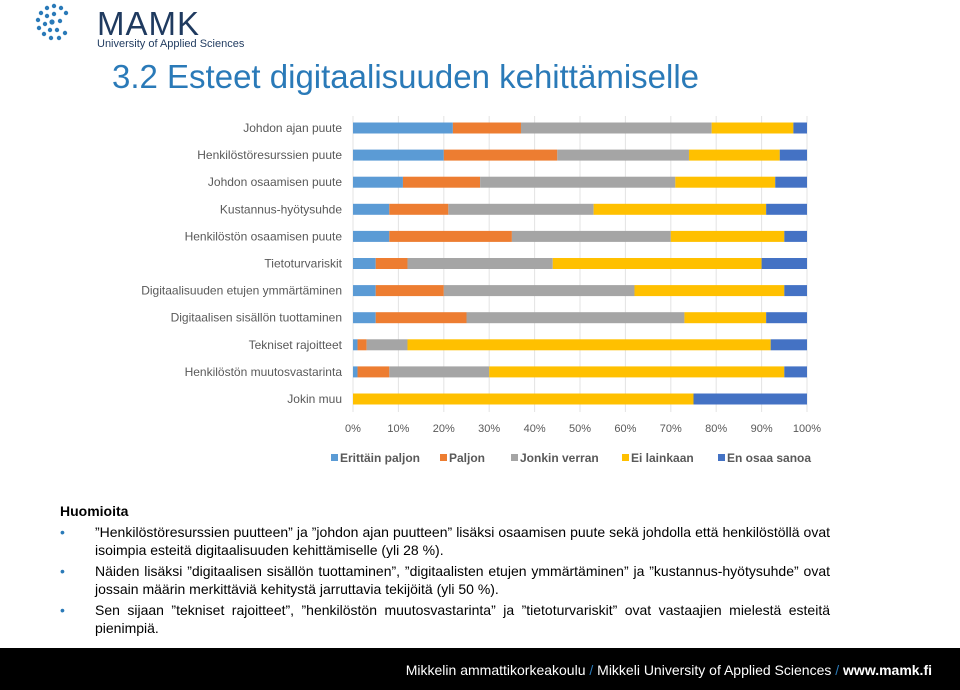  I want to click on notes-heading: Huomioita, so click(94, 511).